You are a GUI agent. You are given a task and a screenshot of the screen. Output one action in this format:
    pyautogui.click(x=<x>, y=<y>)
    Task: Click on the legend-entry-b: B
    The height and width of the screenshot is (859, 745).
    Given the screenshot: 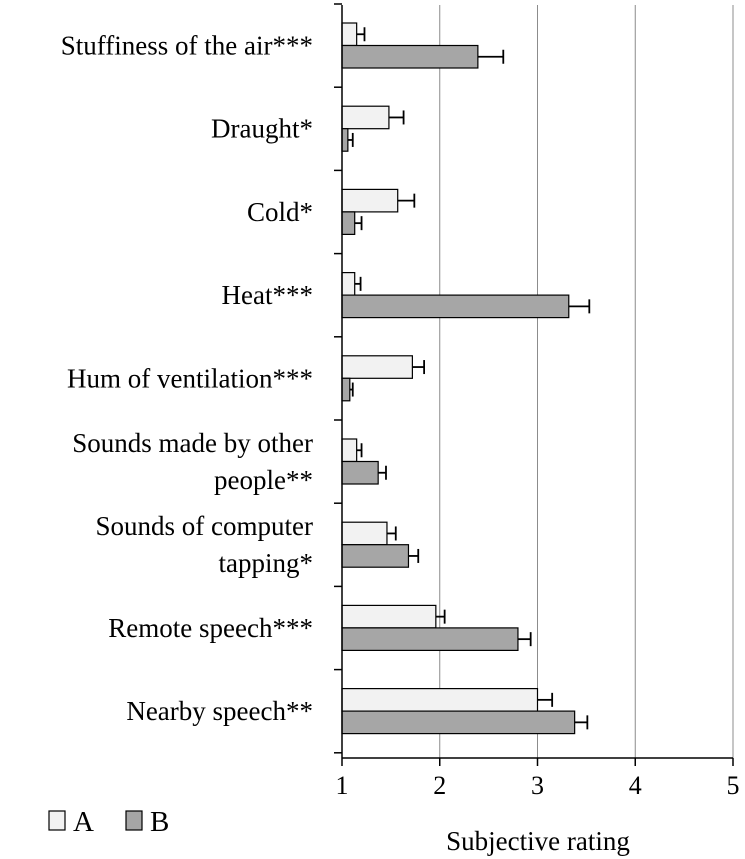 What is the action you would take?
    pyautogui.click(x=147, y=822)
    